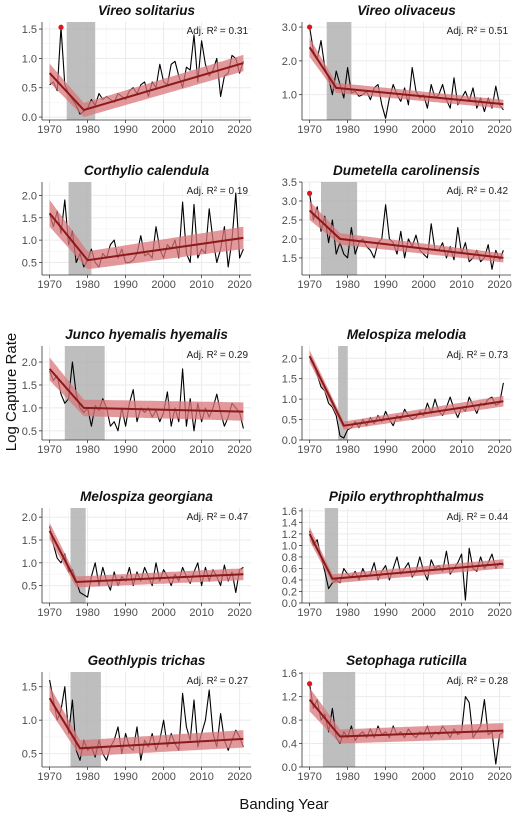 The width and height of the screenshot is (520, 816). I want to click on adj-r2-label: Adj. R² = 0.29, so click(218, 355).